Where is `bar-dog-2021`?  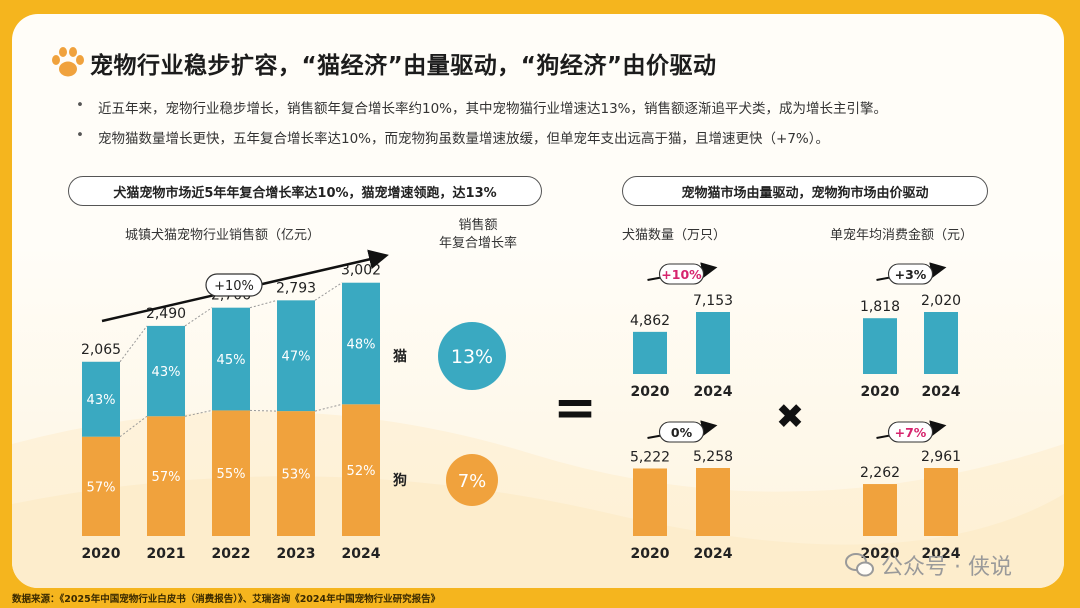
bar-dog-2021 is located at coordinates (166, 476).